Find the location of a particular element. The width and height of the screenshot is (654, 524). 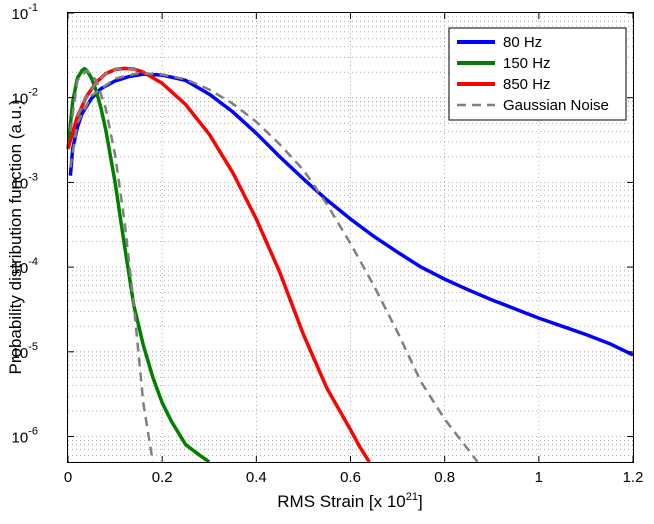

x-tick-label: 0.4 is located at coordinates (256, 477).